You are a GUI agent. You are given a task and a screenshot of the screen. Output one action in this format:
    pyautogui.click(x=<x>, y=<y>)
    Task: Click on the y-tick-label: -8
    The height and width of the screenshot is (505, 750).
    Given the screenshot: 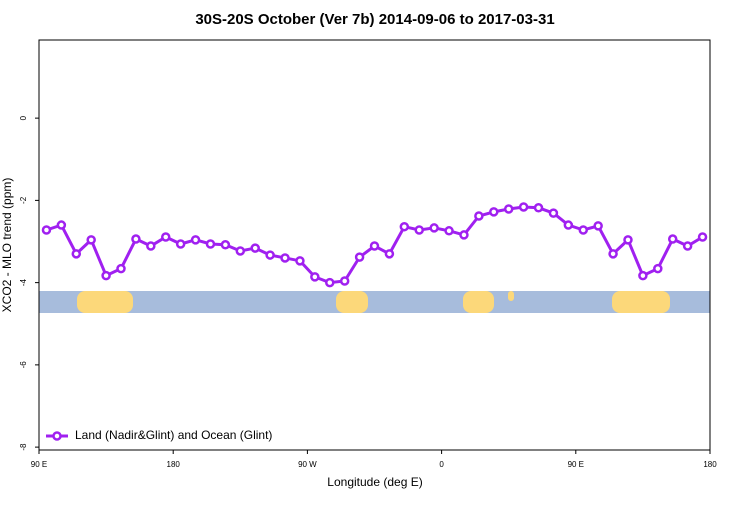 What is the action you would take?
    pyautogui.click(x=23, y=447)
    